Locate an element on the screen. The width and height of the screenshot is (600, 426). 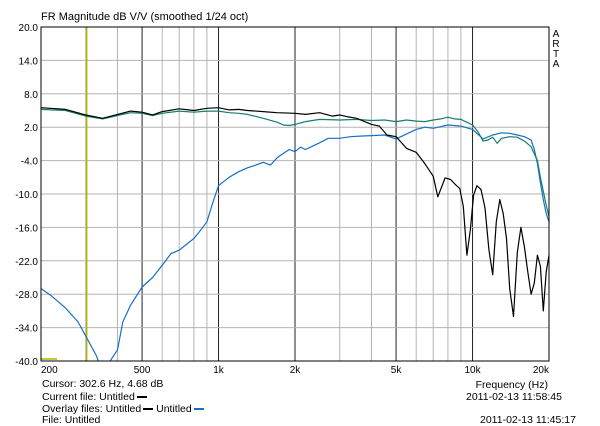
overlay-swatch-blue is located at coordinates (198, 409).